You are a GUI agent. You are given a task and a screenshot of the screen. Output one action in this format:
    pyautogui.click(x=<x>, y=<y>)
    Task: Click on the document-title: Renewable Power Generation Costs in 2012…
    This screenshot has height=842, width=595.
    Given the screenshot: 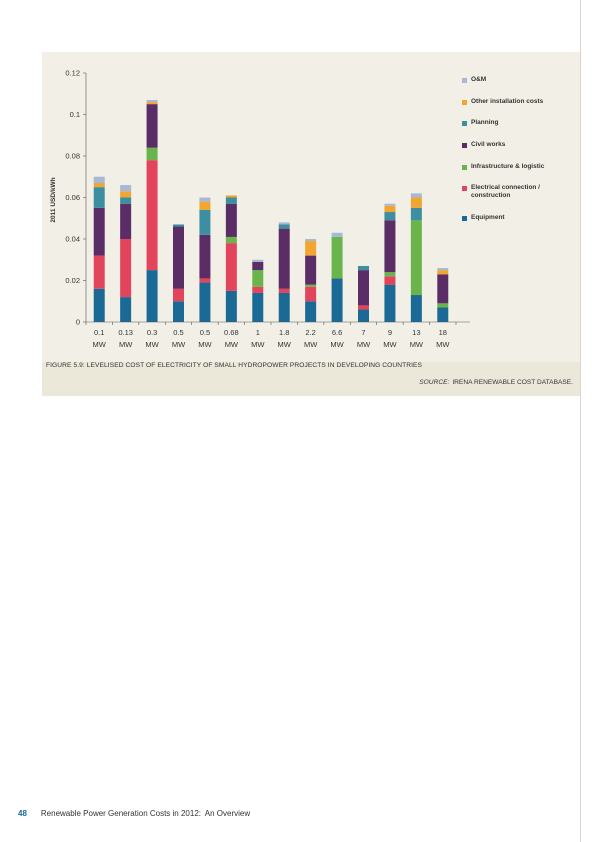 What is the action you would take?
    pyautogui.click(x=120, y=813)
    